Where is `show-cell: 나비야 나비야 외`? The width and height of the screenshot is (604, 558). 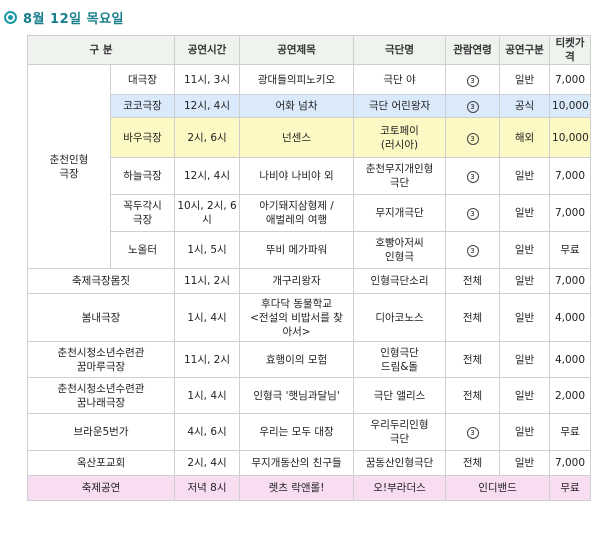
show-cell: 나비야 나비야 외 is located at coordinates (297, 176).